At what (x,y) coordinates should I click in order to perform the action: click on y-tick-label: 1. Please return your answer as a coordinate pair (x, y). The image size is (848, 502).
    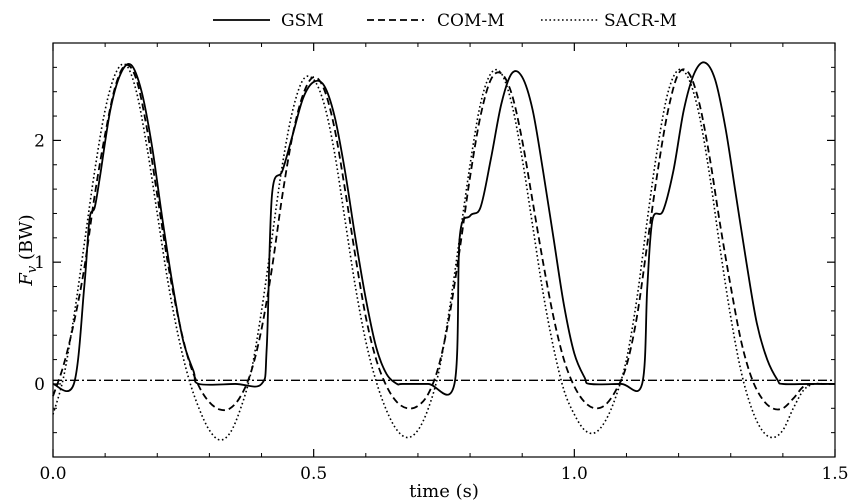
    Looking at the image, I should click on (39, 263).